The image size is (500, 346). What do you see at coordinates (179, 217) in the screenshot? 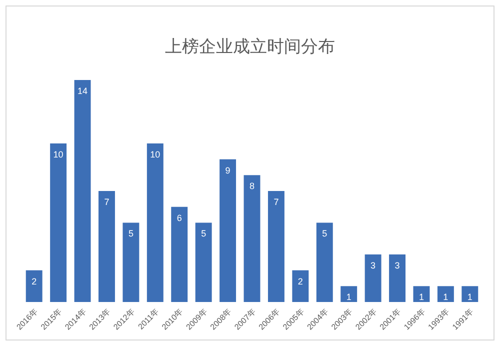
I see `data-label: 6` at bounding box center [179, 217].